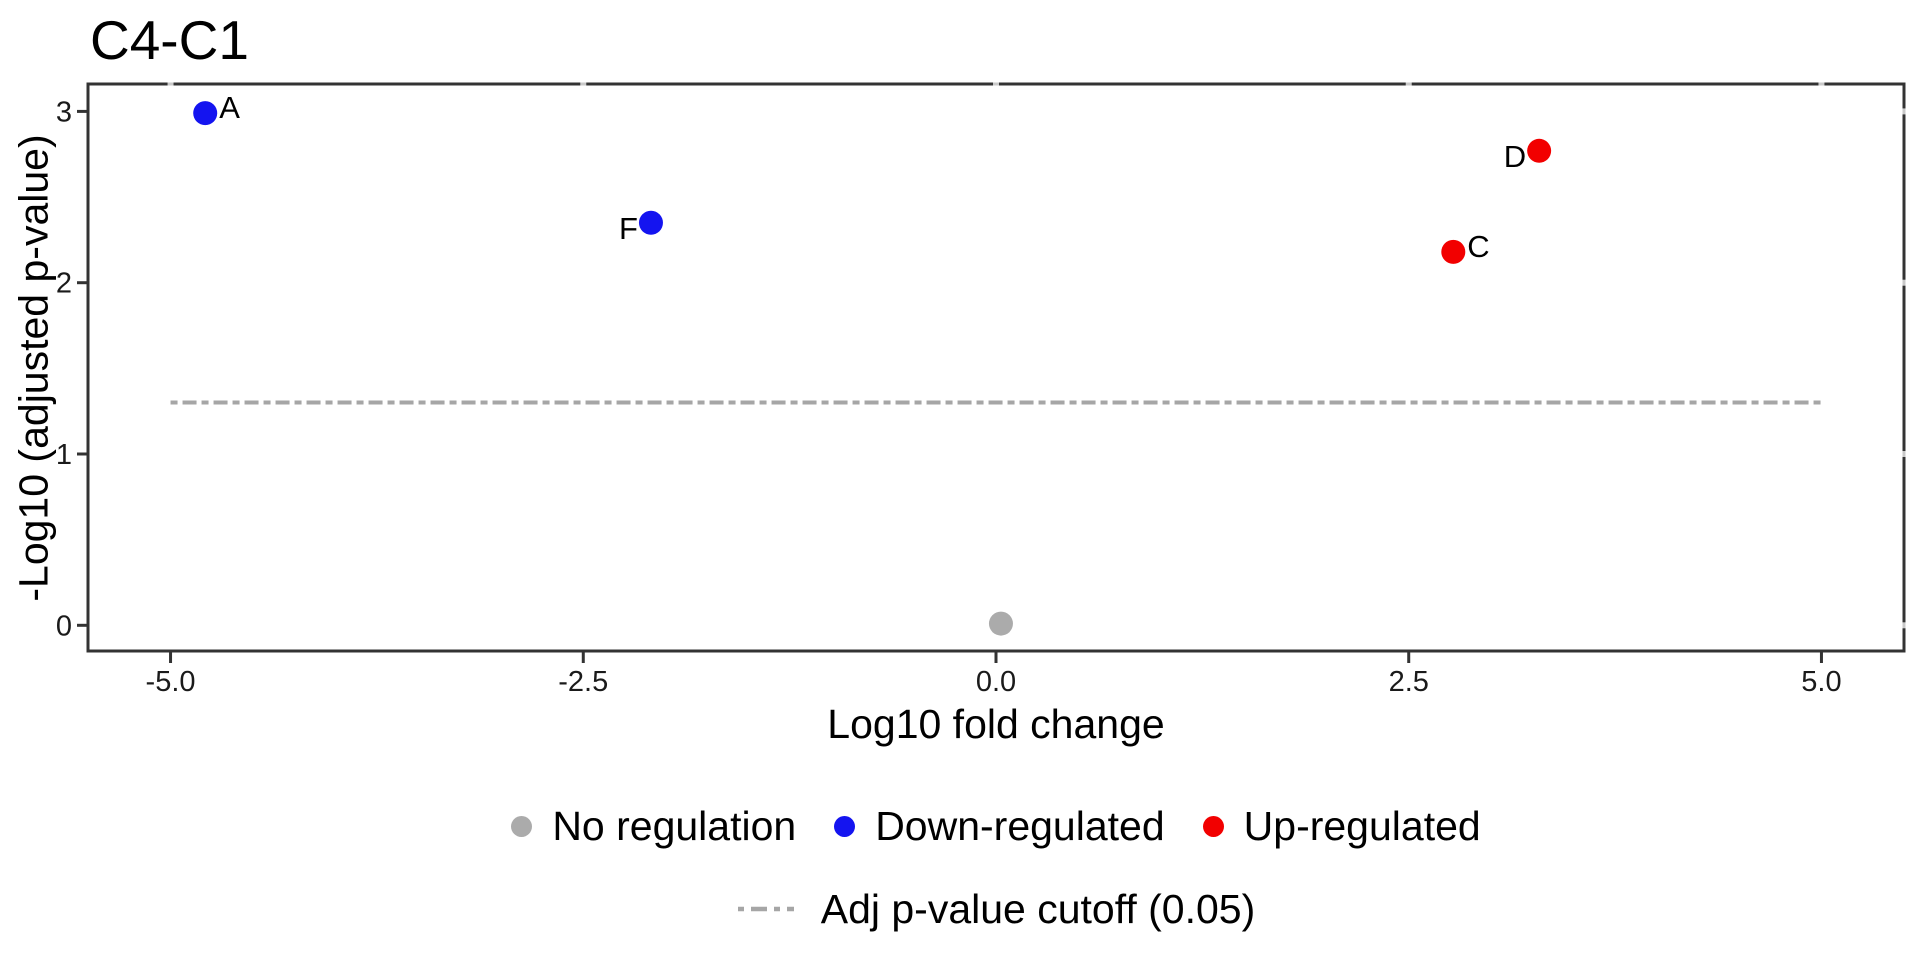 The image size is (1920, 960). I want to click on point-label-F: F, so click(628, 228).